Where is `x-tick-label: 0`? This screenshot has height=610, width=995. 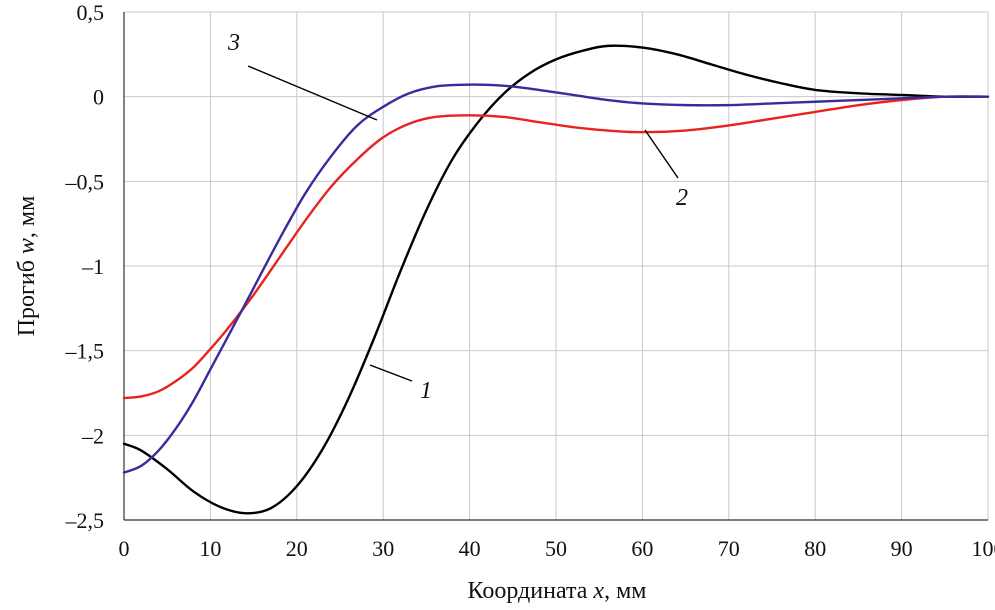 x-tick-label: 0 is located at coordinates (124, 548).